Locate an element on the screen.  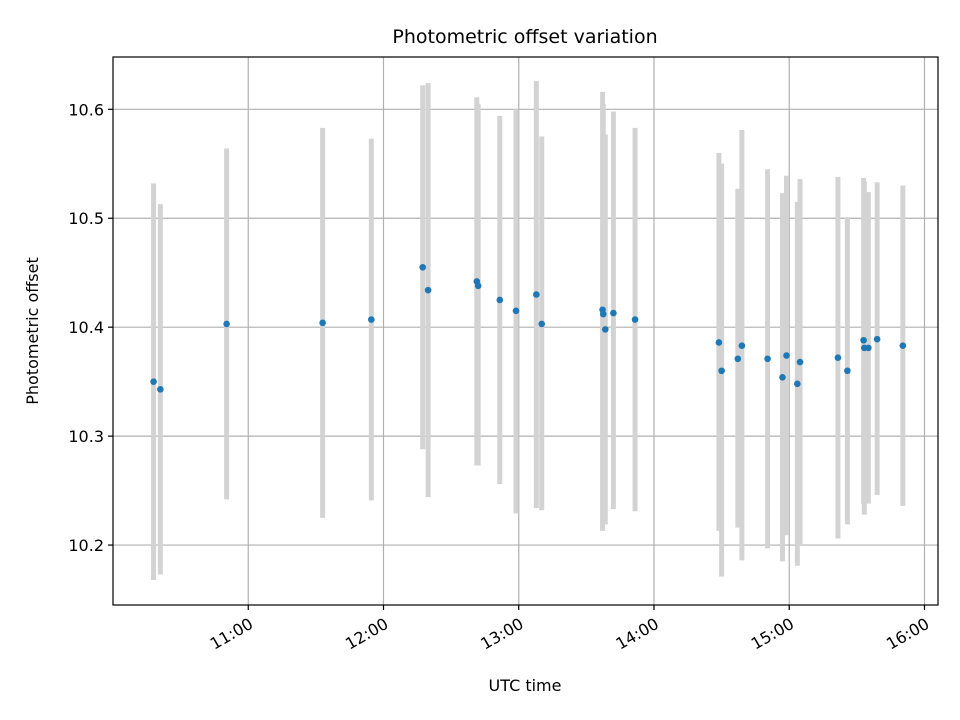
x-axis-label: UTC time is located at coordinates (525, 685).